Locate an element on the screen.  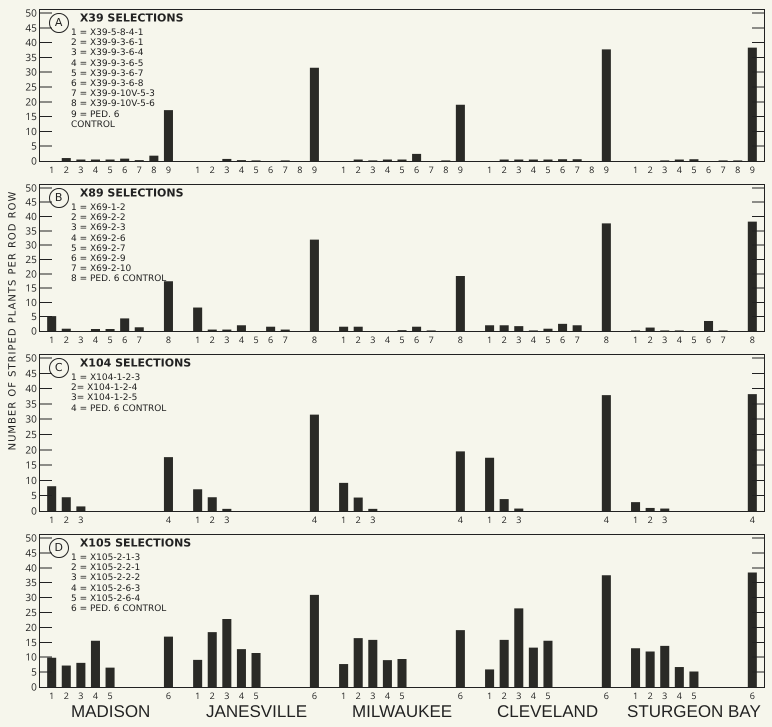
annotation: 5 = X105-2-6-4 is located at coordinates (106, 599).